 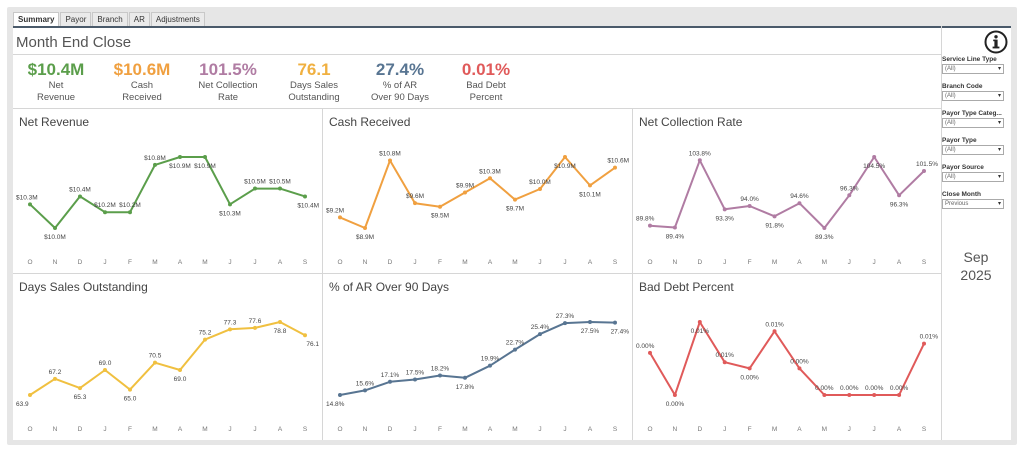 I want to click on kpi-label: Bad Debt, so click(x=486, y=85).